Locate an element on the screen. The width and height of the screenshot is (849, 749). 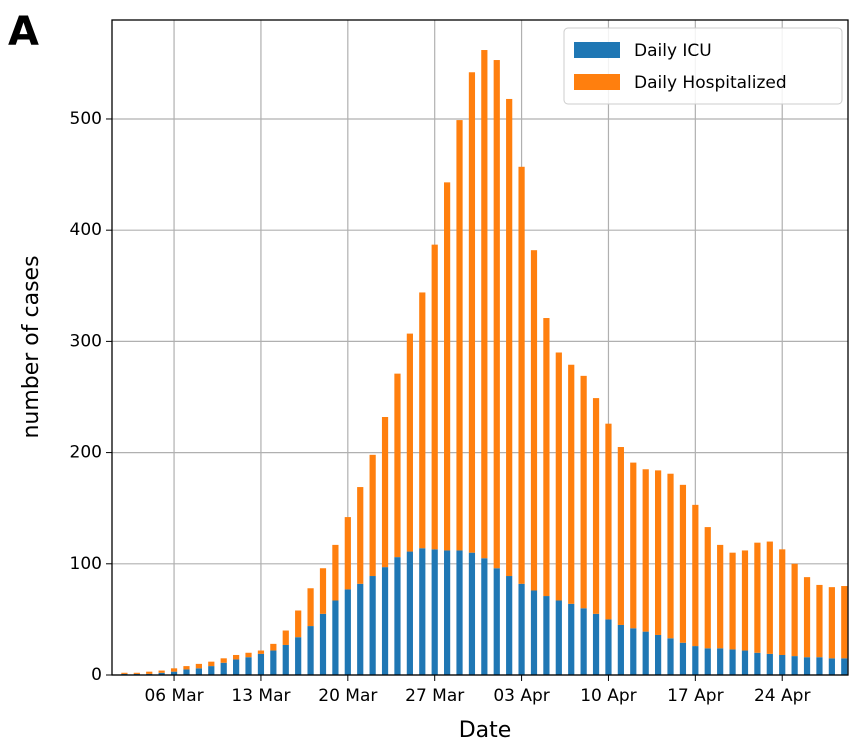
legend-label: Daily Hospitalized is located at coordinates (710, 83).